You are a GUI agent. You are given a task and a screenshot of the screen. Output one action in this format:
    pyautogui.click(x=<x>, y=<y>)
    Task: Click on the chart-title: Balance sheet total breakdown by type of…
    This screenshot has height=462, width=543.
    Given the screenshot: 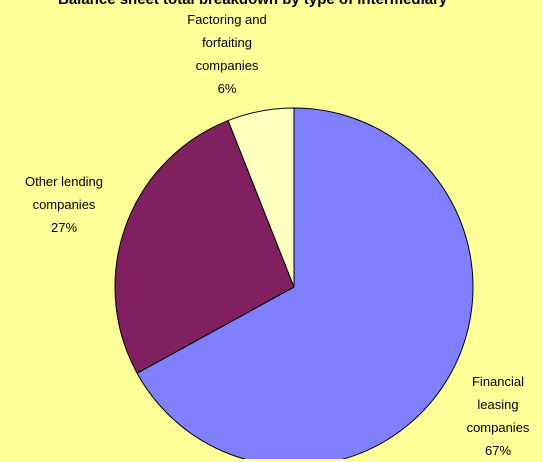 What is the action you would take?
    pyautogui.click(x=252, y=4)
    